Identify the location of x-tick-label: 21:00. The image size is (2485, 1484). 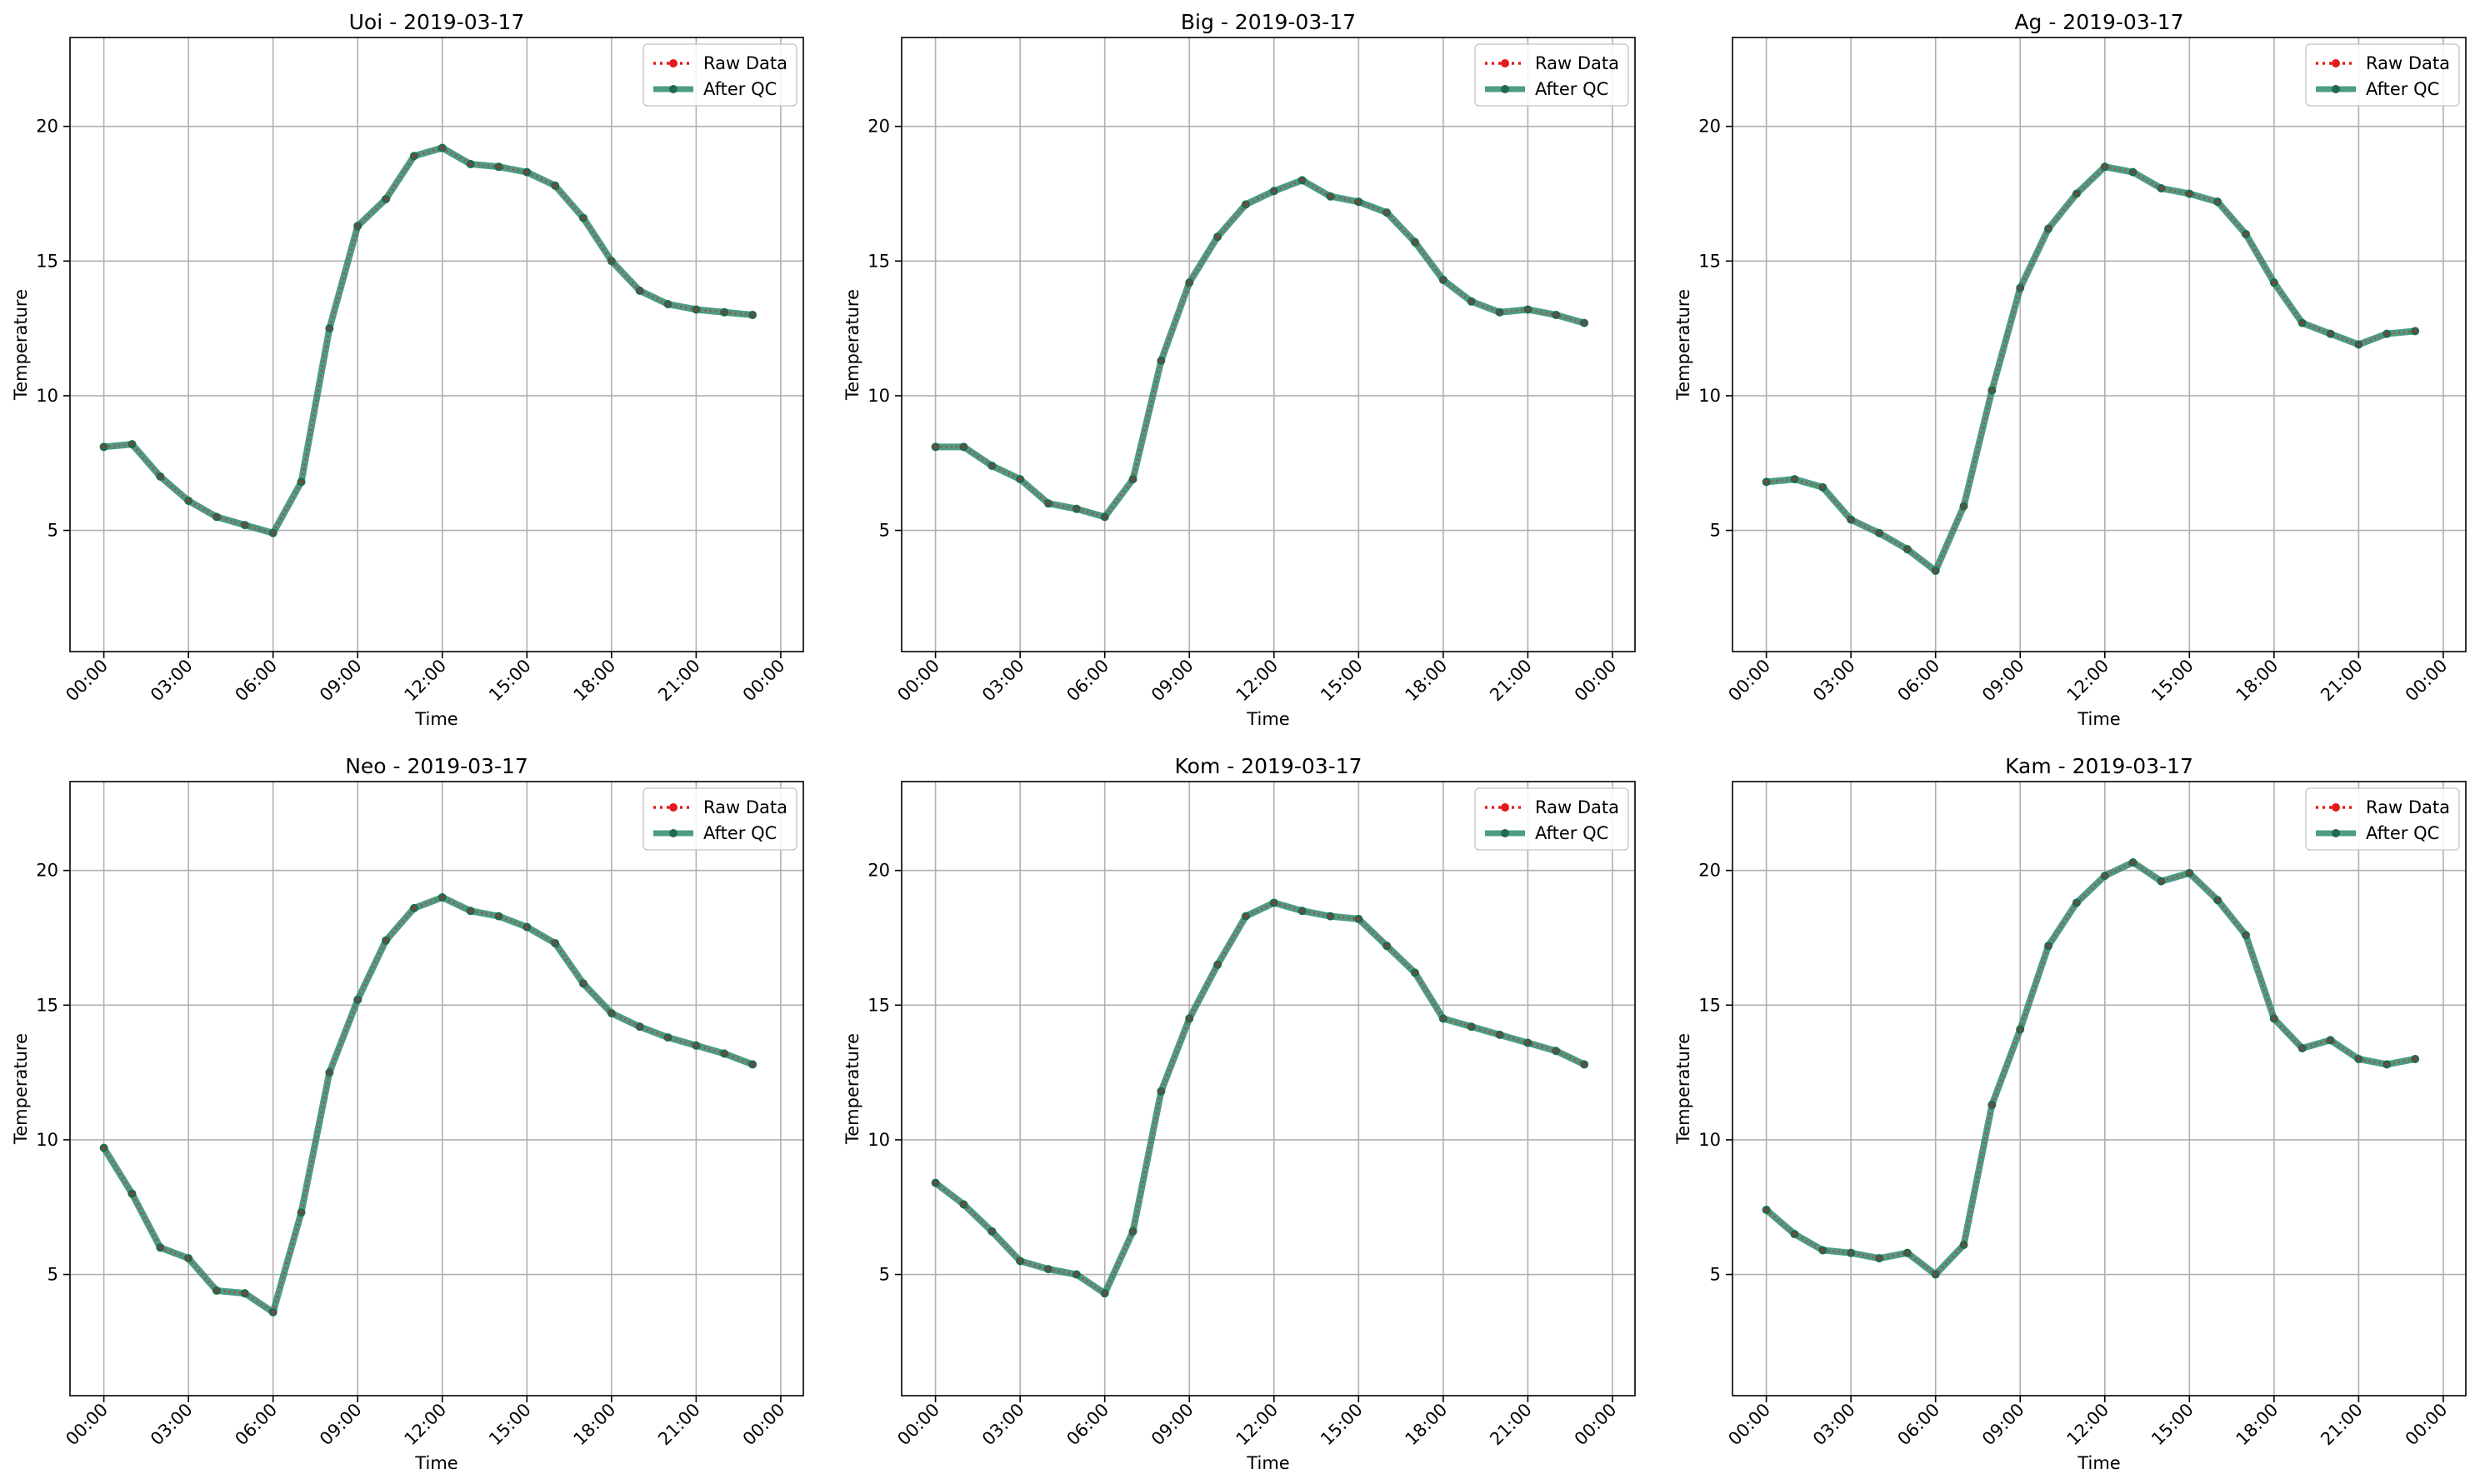
(2342, 681).